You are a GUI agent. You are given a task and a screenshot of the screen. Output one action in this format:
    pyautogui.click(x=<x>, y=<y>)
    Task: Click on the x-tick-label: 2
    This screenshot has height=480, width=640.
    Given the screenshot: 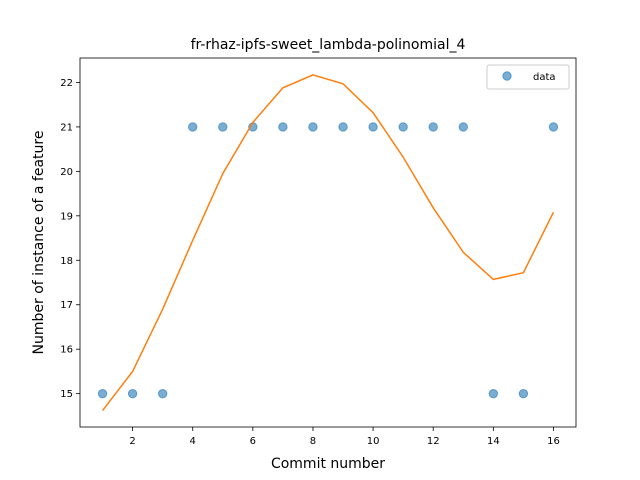 What is the action you would take?
    pyautogui.click(x=132, y=441)
    